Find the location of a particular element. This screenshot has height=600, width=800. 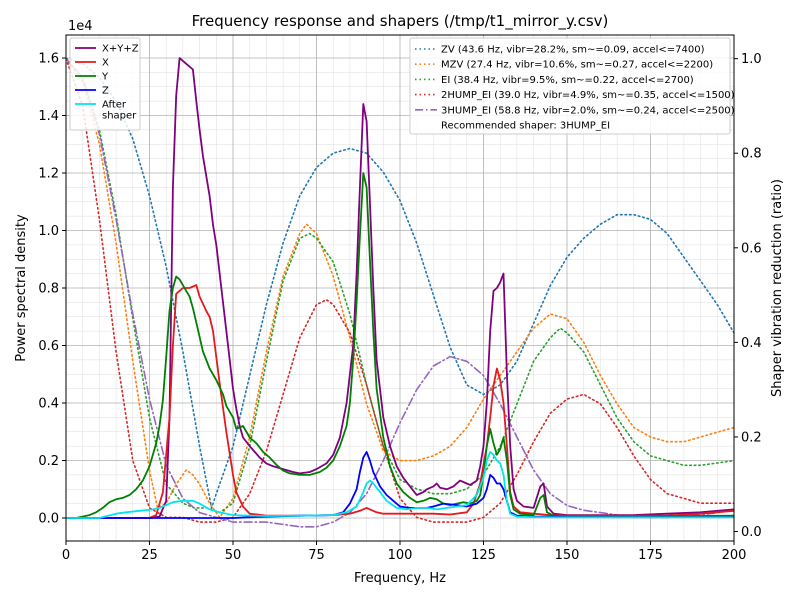

x-tick-label: 125 is located at coordinates (483, 555).